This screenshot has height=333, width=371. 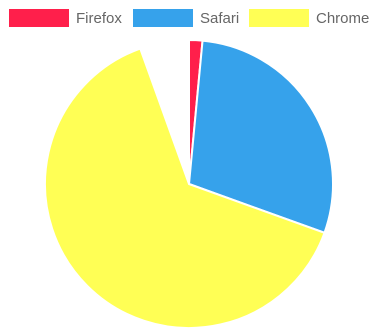 What do you see at coordinates (220, 18) in the screenshot?
I see `legend-label-safari: Safari` at bounding box center [220, 18].